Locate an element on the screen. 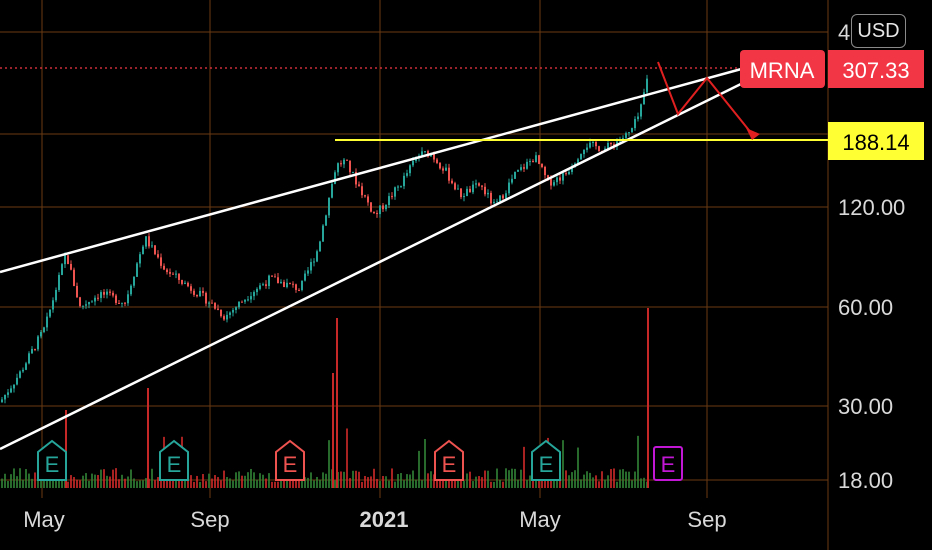  earnings-marker: E is located at coordinates (290, 460).